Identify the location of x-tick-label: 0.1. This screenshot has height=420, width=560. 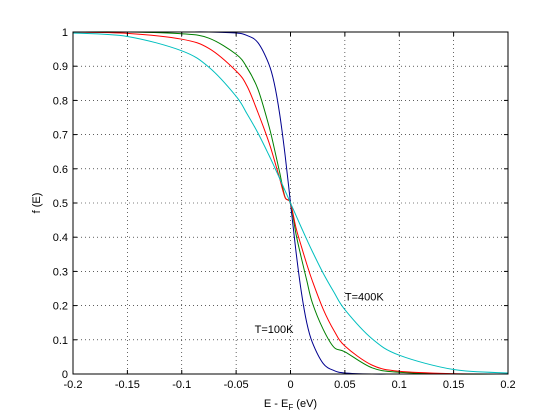
(399, 385).